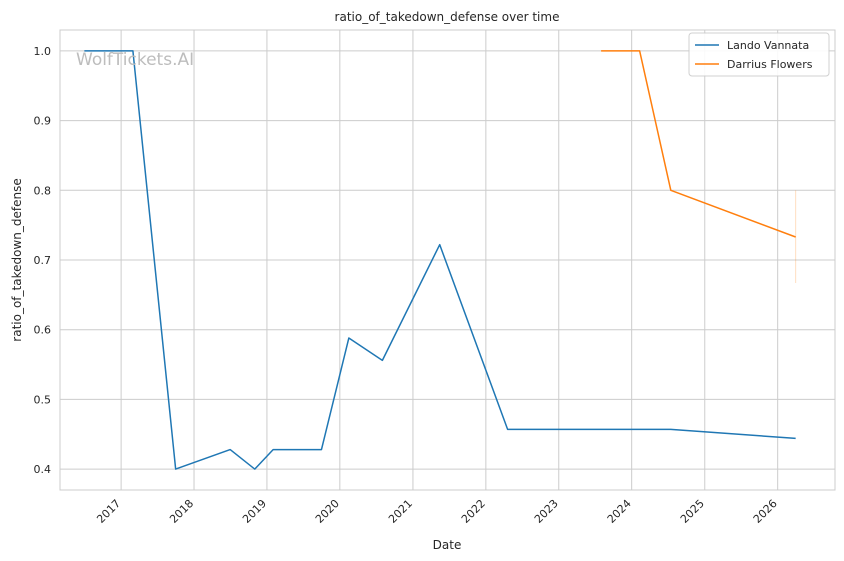 This screenshot has width=844, height=561. What do you see at coordinates (254, 511) in the screenshot?
I see `x-tick-label: 2019` at bounding box center [254, 511].